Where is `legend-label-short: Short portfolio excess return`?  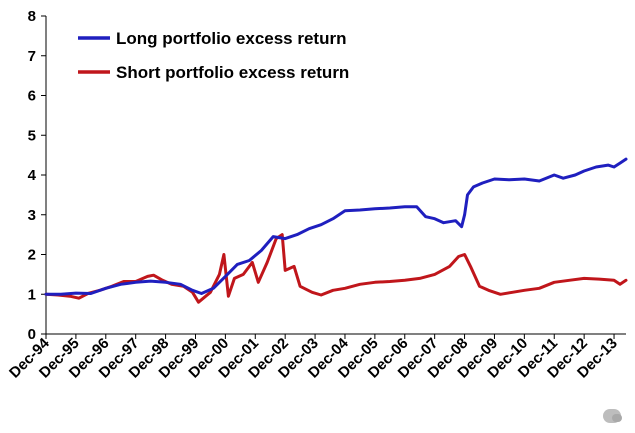 legend-label-short: Short portfolio excess return is located at coordinates (232, 72).